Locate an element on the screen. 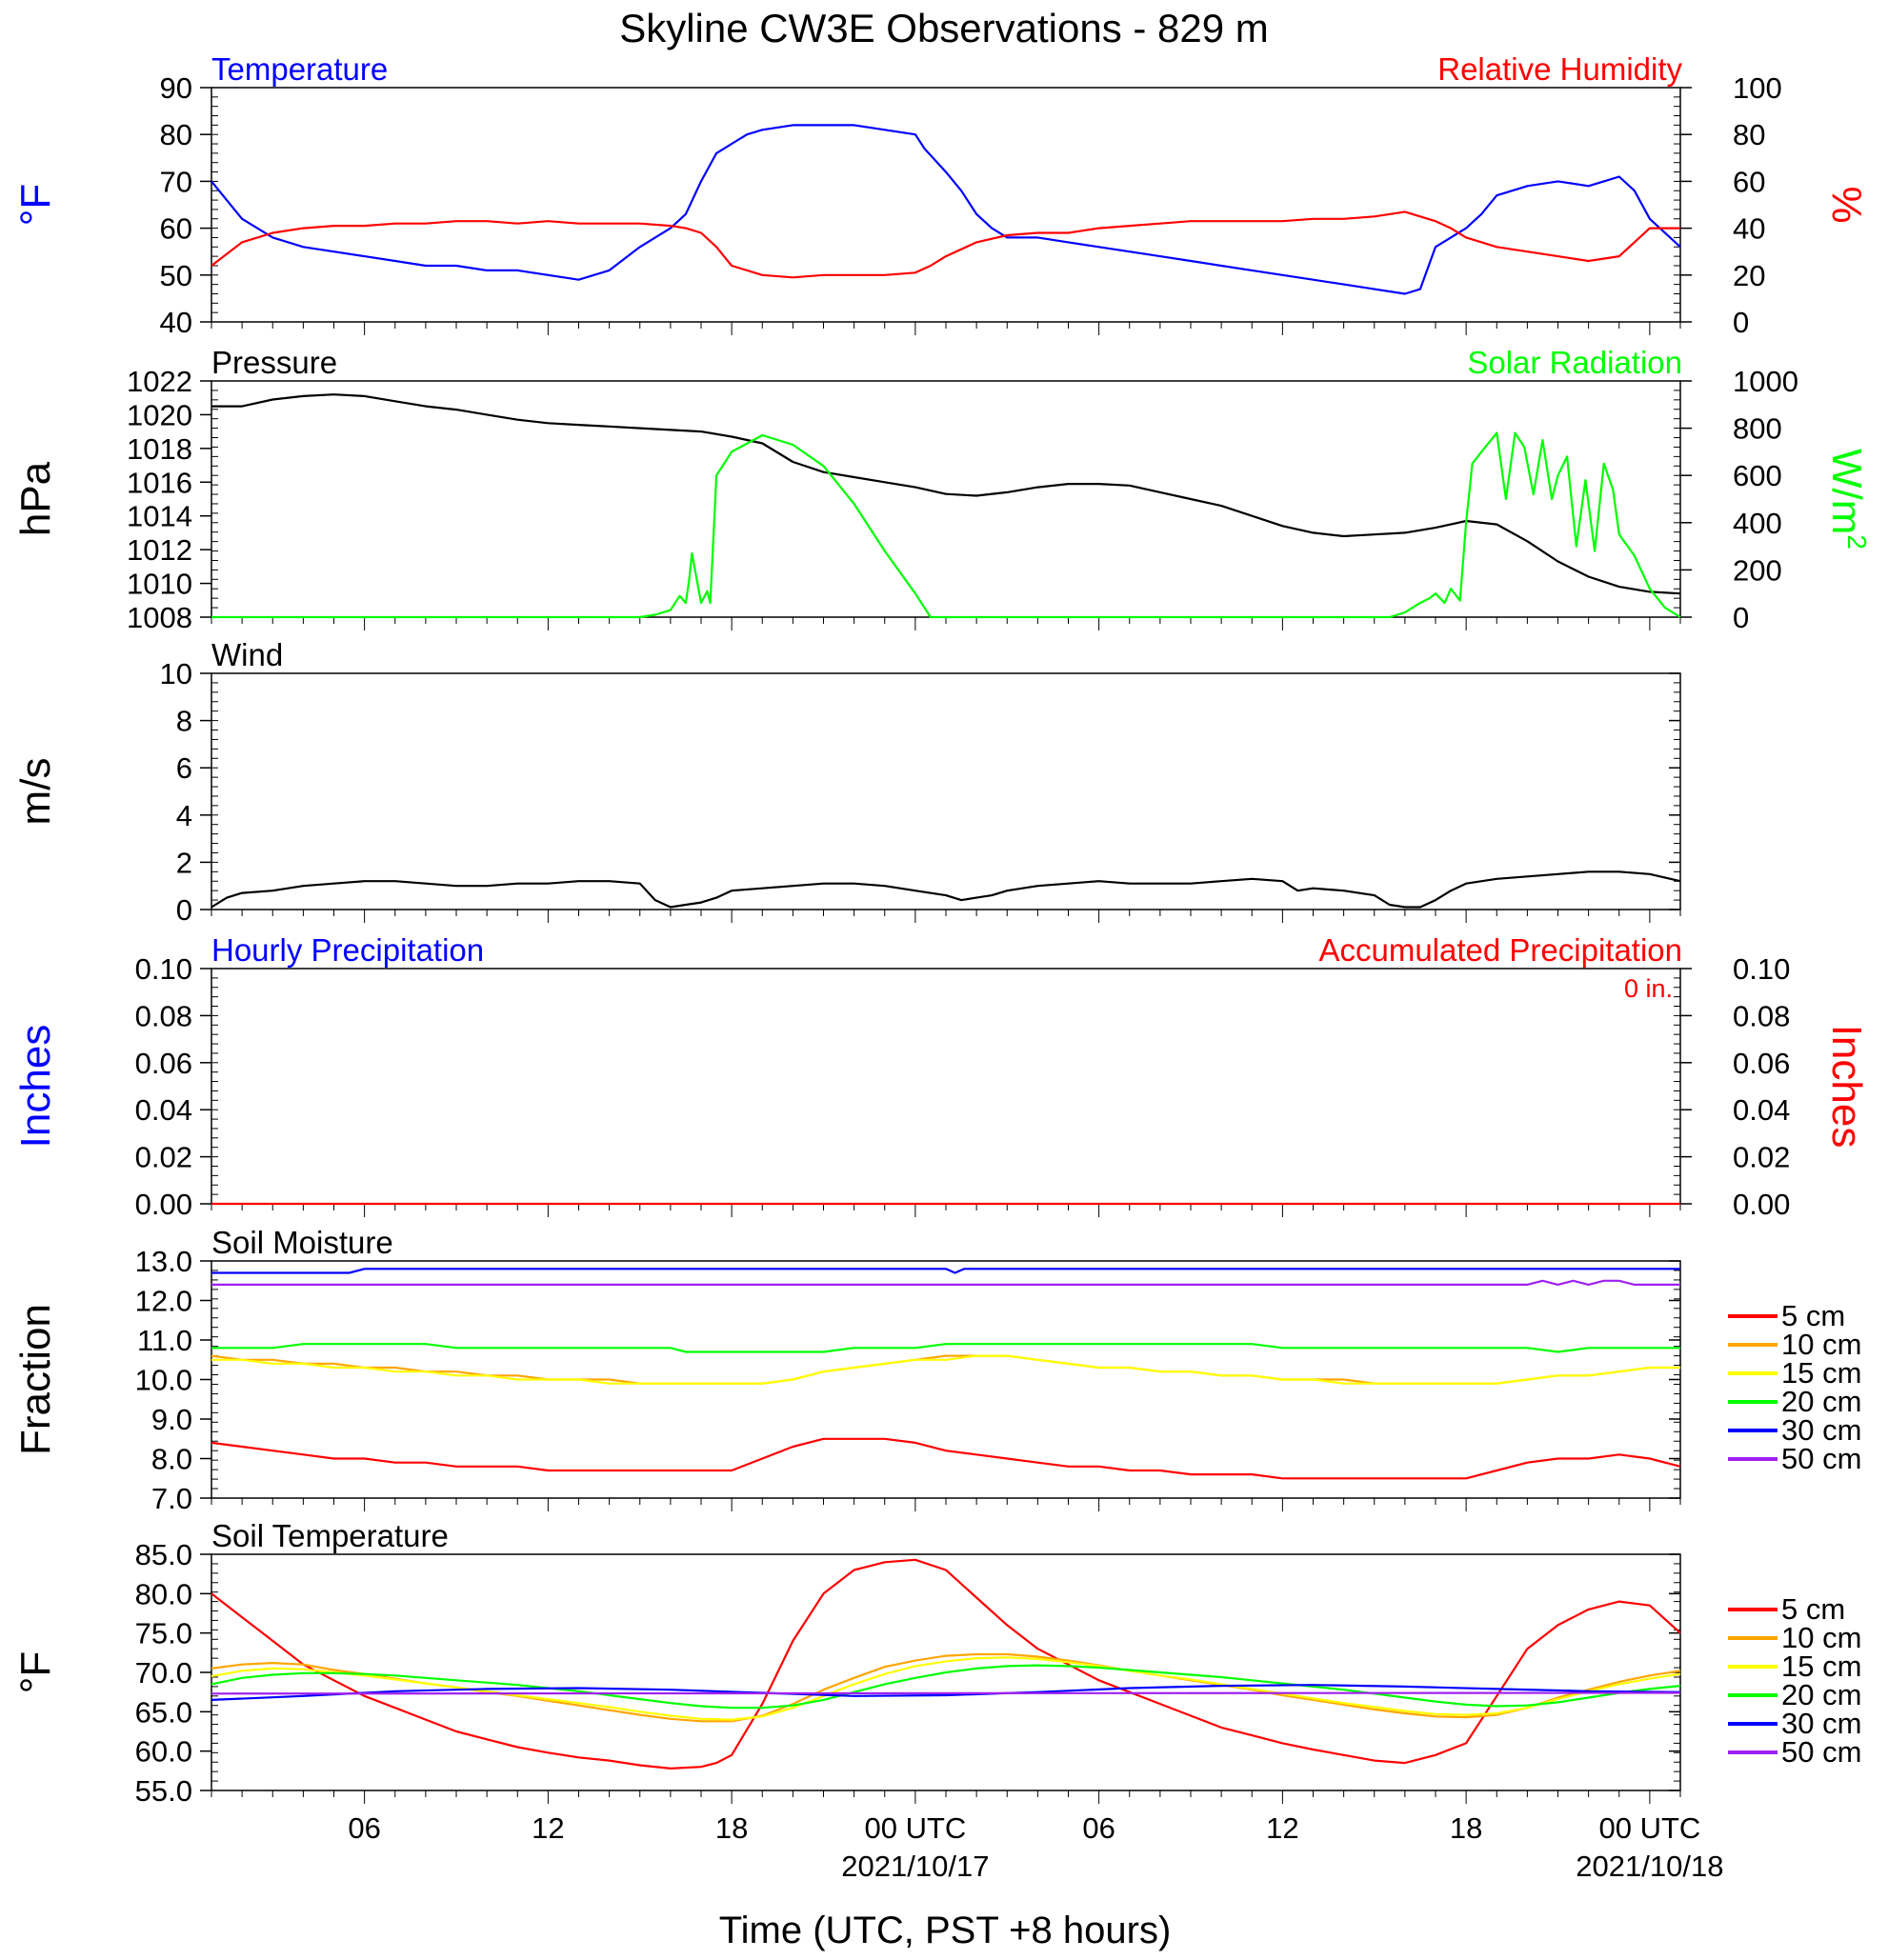 The width and height of the screenshot is (1888, 1960). y-tick-label: 1014 is located at coordinates (159, 516).